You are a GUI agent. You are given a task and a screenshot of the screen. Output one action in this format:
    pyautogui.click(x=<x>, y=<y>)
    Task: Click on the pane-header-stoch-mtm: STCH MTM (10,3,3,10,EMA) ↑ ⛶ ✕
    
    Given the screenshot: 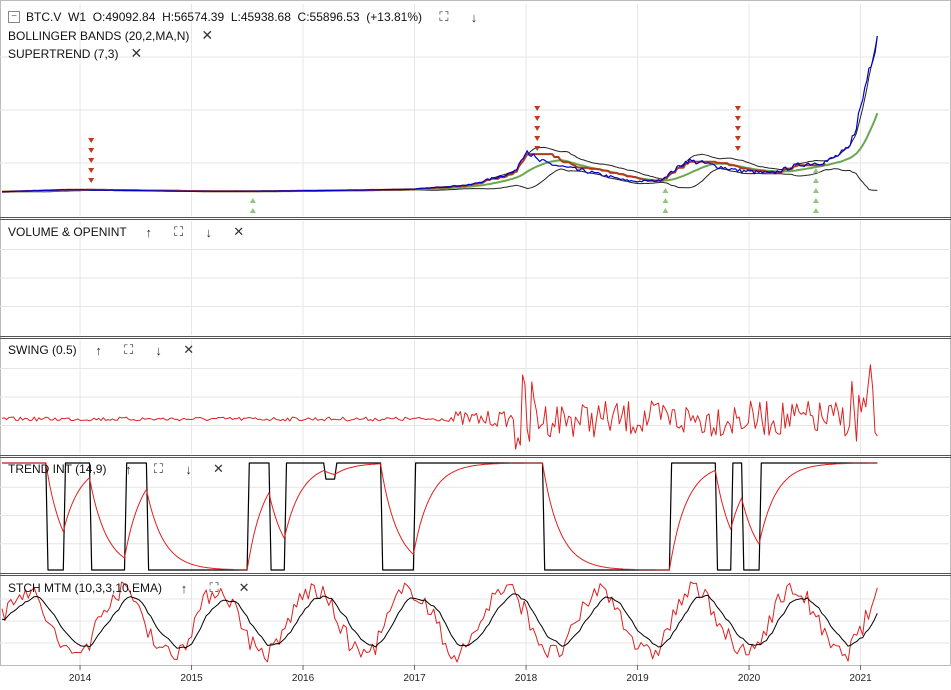 What is the action you would take?
    pyautogui.click(x=130, y=588)
    